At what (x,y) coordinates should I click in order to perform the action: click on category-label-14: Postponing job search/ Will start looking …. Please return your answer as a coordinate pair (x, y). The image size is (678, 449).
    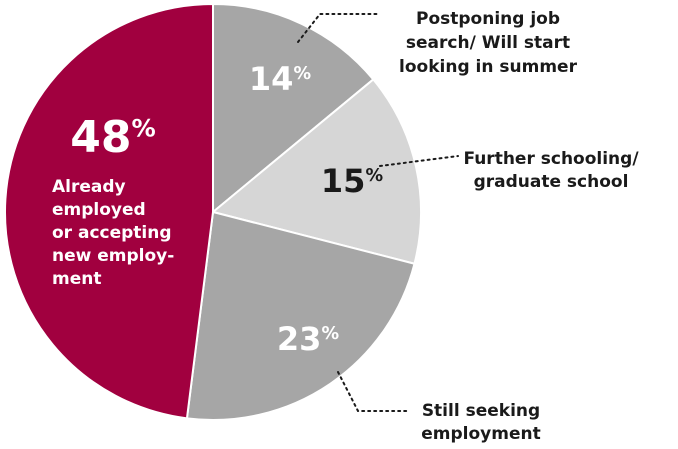
    Looking at the image, I should click on (488, 43).